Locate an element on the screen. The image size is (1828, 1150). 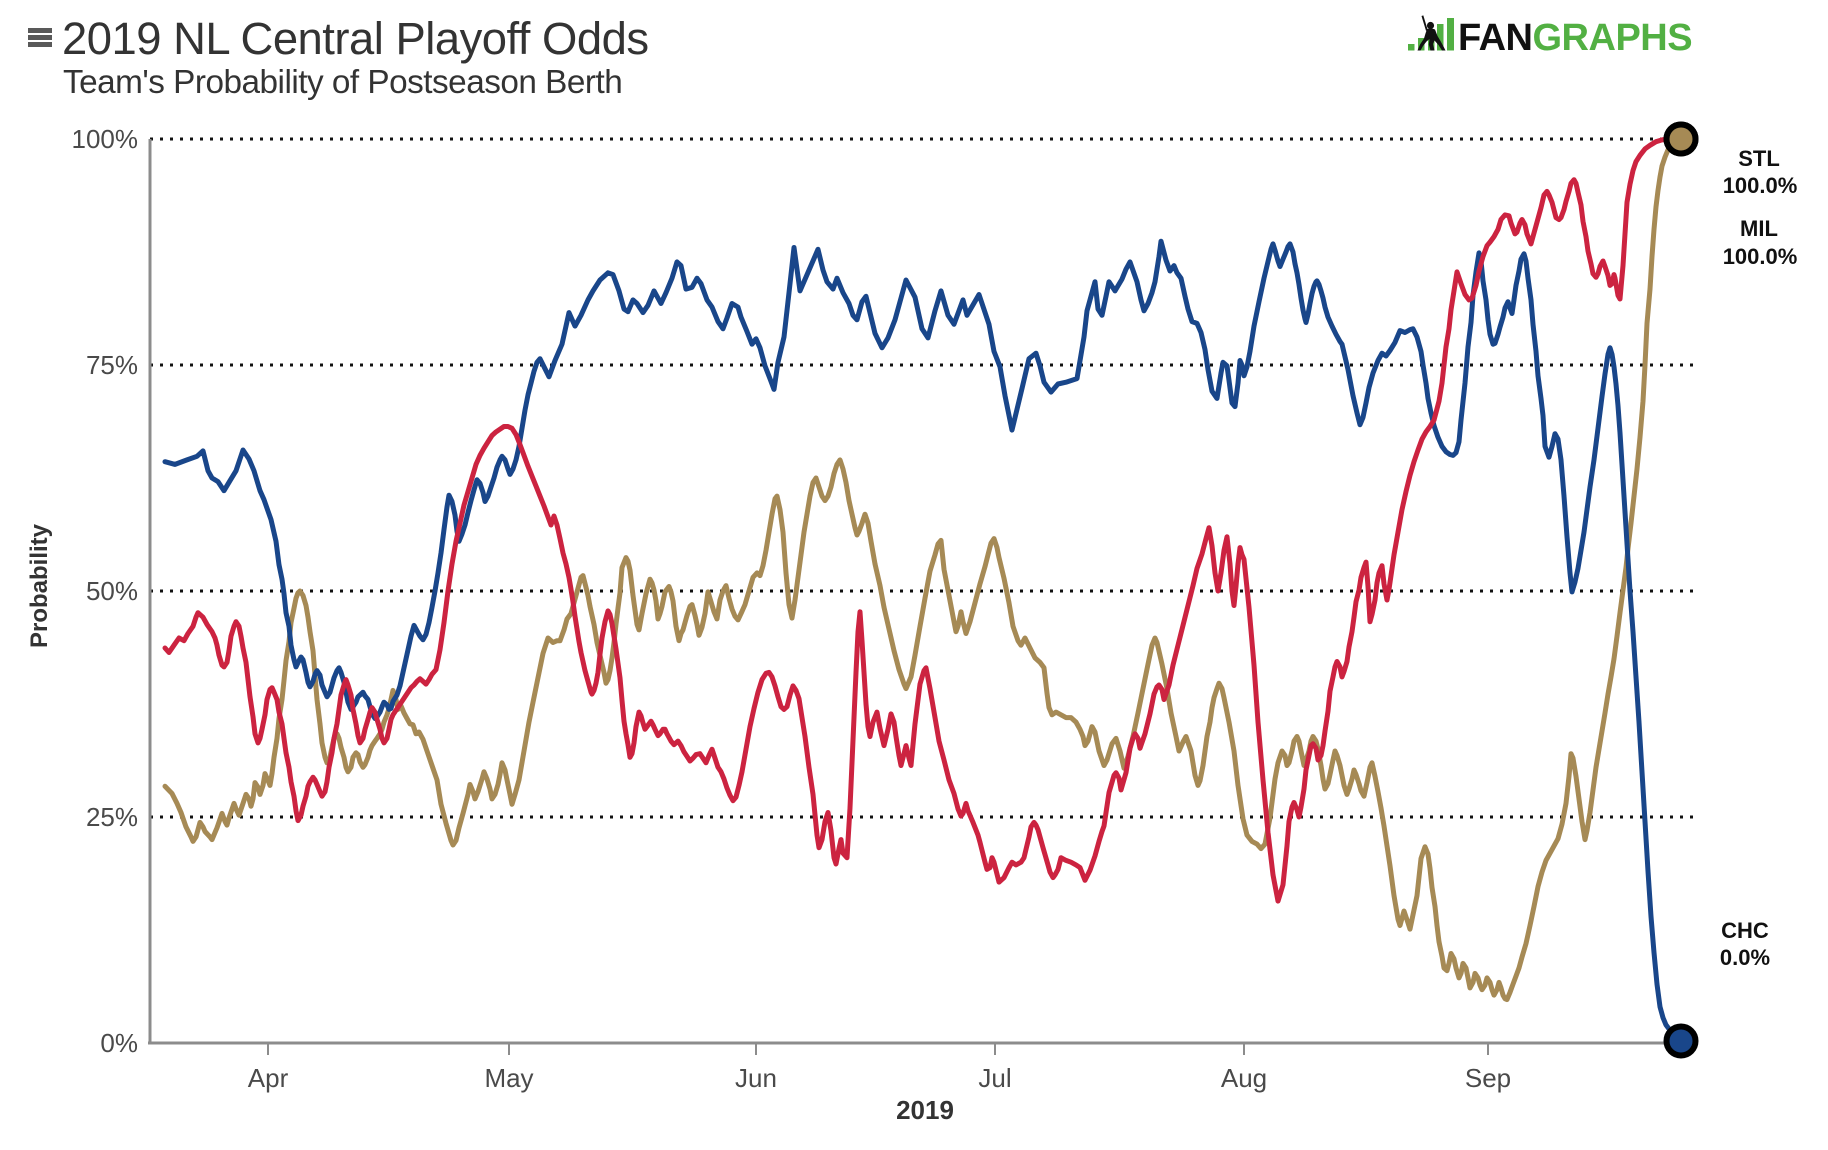
svg-text: 100% is located at coordinates (105, 139).